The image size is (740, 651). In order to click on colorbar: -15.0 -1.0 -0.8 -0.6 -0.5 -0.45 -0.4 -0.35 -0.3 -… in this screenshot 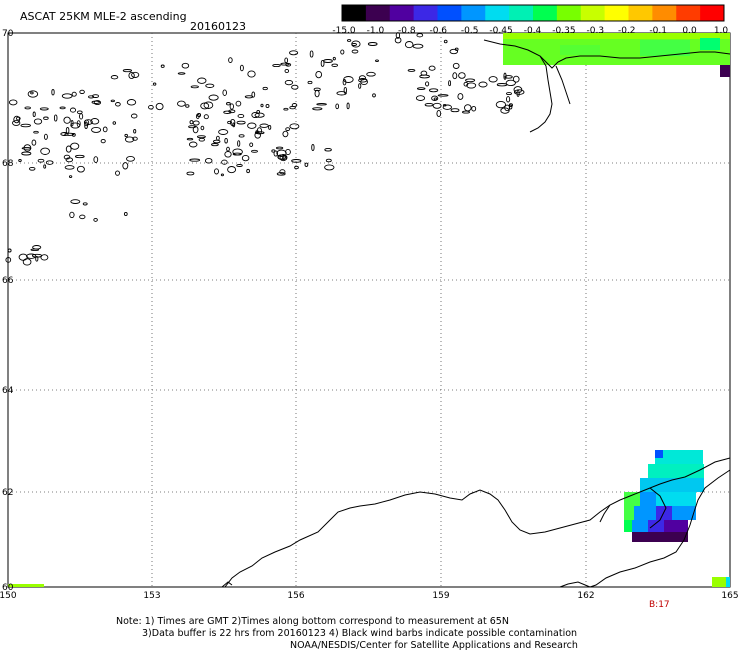, I will do `click(530, 20)`.